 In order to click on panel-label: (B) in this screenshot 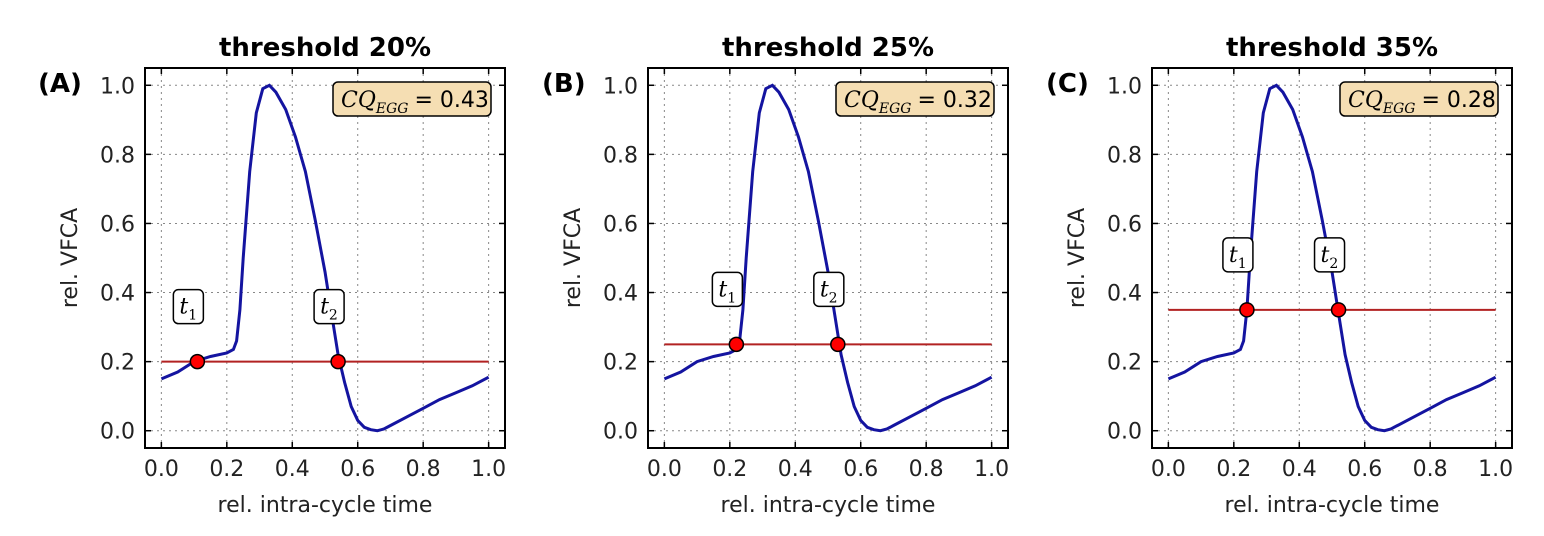, I will do `click(564, 84)`.